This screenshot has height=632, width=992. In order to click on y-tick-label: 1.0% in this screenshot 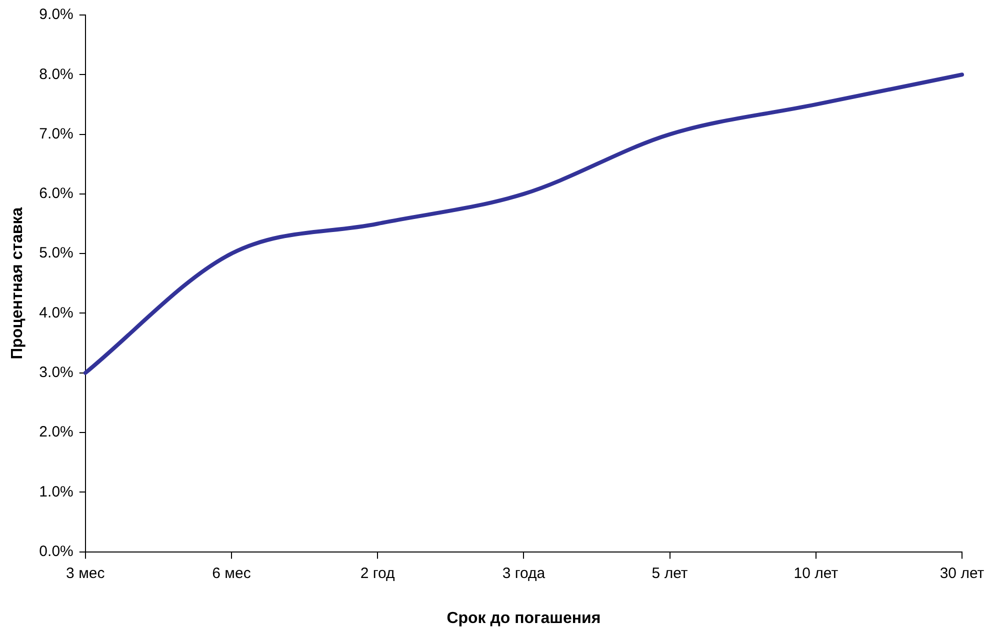, I will do `click(56, 491)`.